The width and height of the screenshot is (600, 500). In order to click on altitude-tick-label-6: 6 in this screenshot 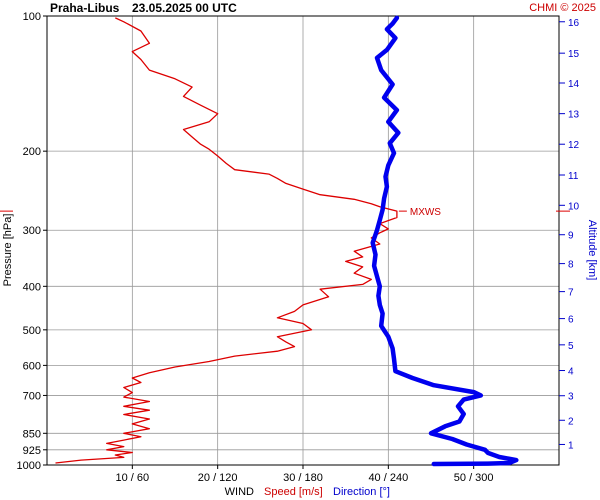, I will do `click(571, 320)`.